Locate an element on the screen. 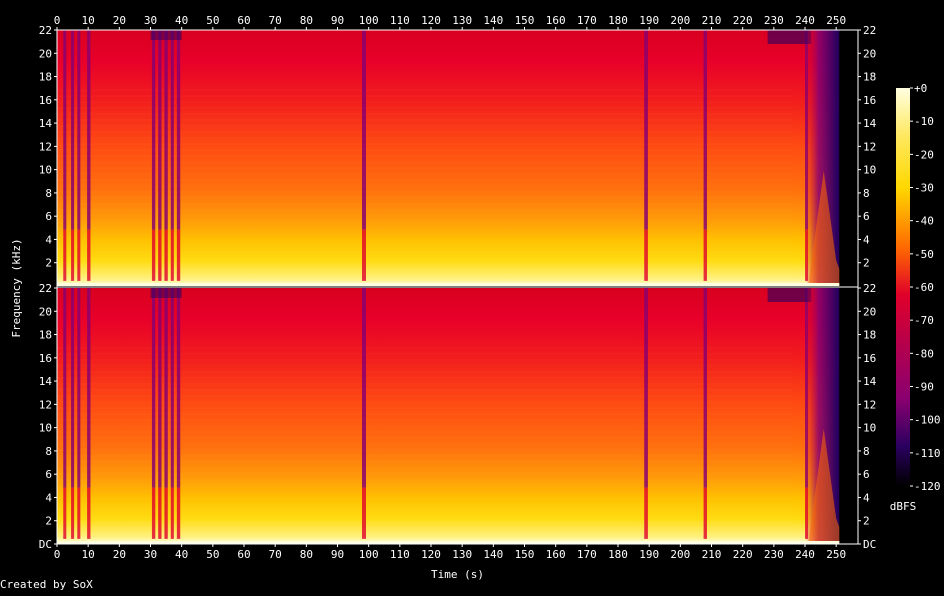 This screenshot has height=596, width=944. y-tick-label-right: 10 is located at coordinates (869, 170).